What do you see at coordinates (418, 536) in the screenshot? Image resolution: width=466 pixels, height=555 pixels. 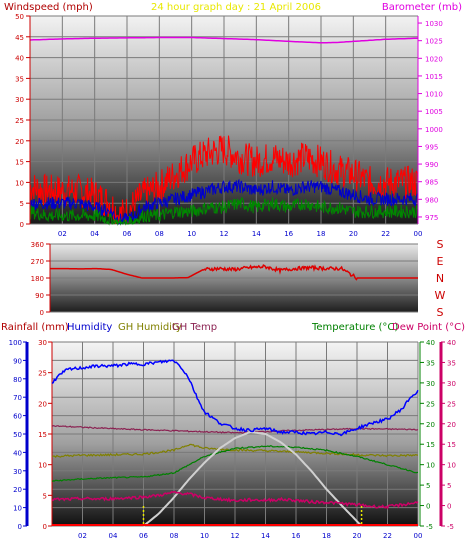 I see `humidity-time-tick-label: 00` at bounding box center [418, 536].